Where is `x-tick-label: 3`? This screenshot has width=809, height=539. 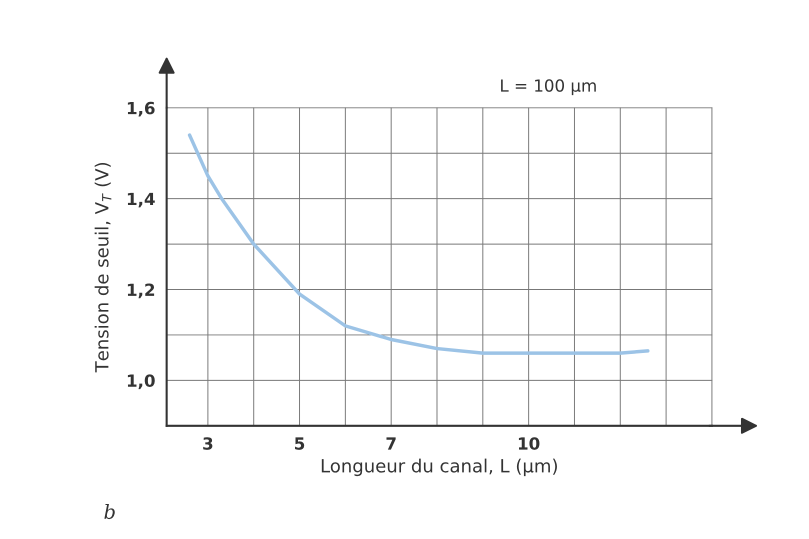 x-tick-label: 3 is located at coordinates (207, 443).